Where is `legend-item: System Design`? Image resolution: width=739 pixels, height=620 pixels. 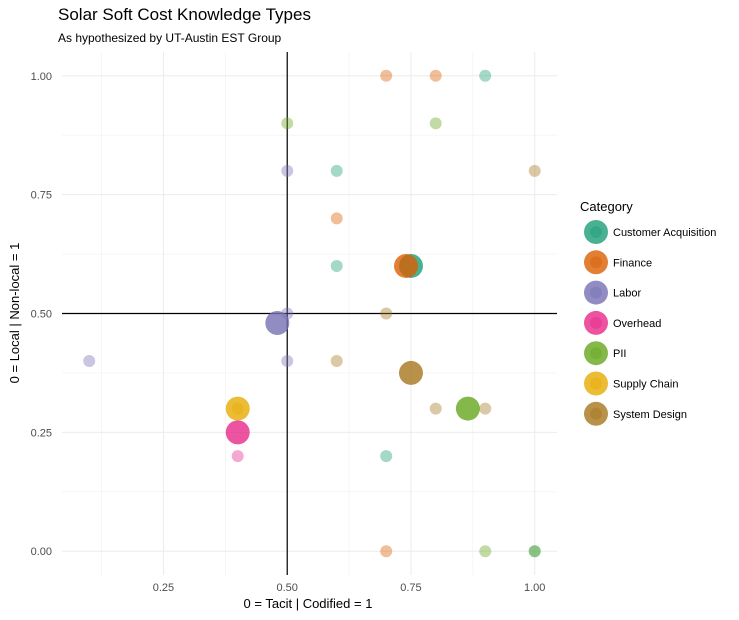 legend-item: System Design is located at coordinates (635, 413).